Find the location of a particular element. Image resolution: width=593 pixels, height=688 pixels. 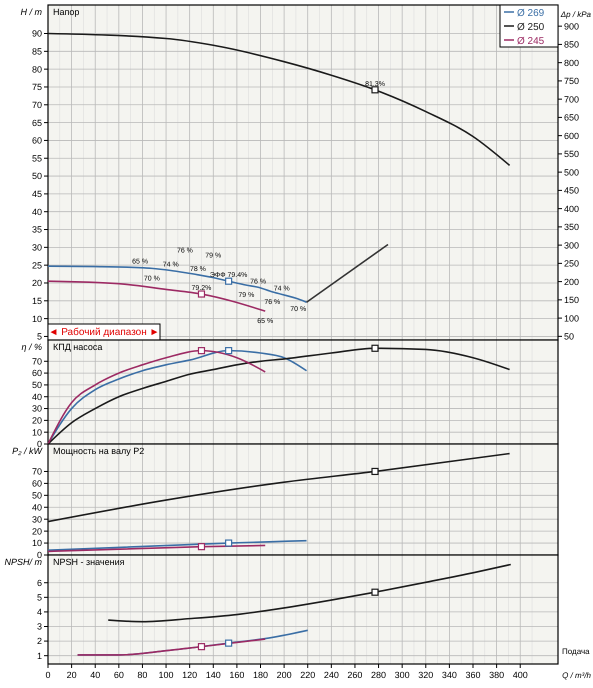

y2-tick-label: 350 is located at coordinates (572, 227).